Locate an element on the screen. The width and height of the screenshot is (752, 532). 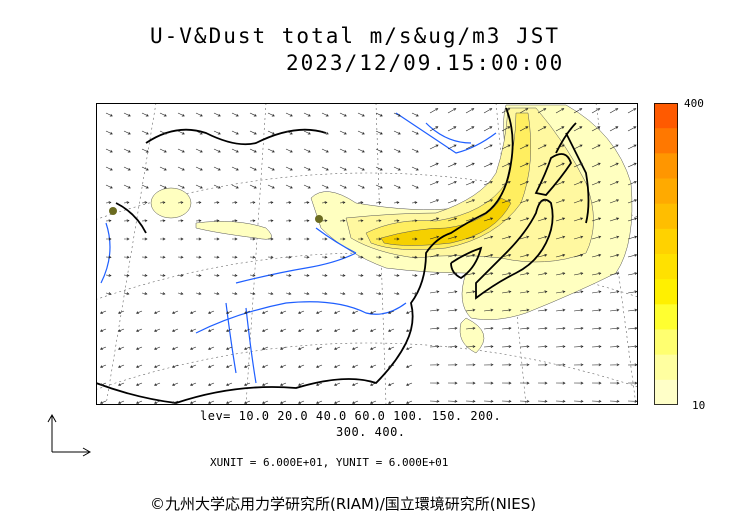
color-scale-max-label: 400 is located at coordinates (694, 103).